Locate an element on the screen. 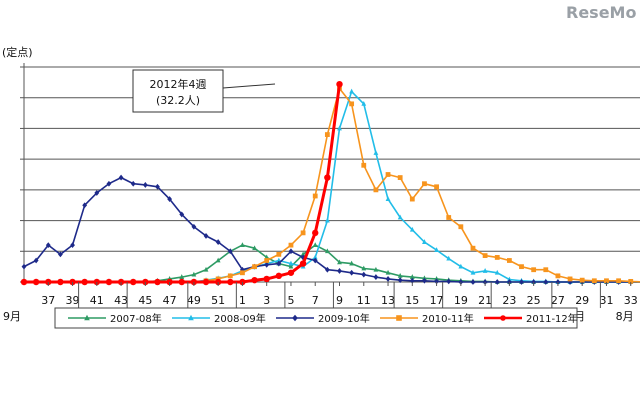 This screenshot has width=640, height=400. x-tick-label: 25 is located at coordinates (534, 300).